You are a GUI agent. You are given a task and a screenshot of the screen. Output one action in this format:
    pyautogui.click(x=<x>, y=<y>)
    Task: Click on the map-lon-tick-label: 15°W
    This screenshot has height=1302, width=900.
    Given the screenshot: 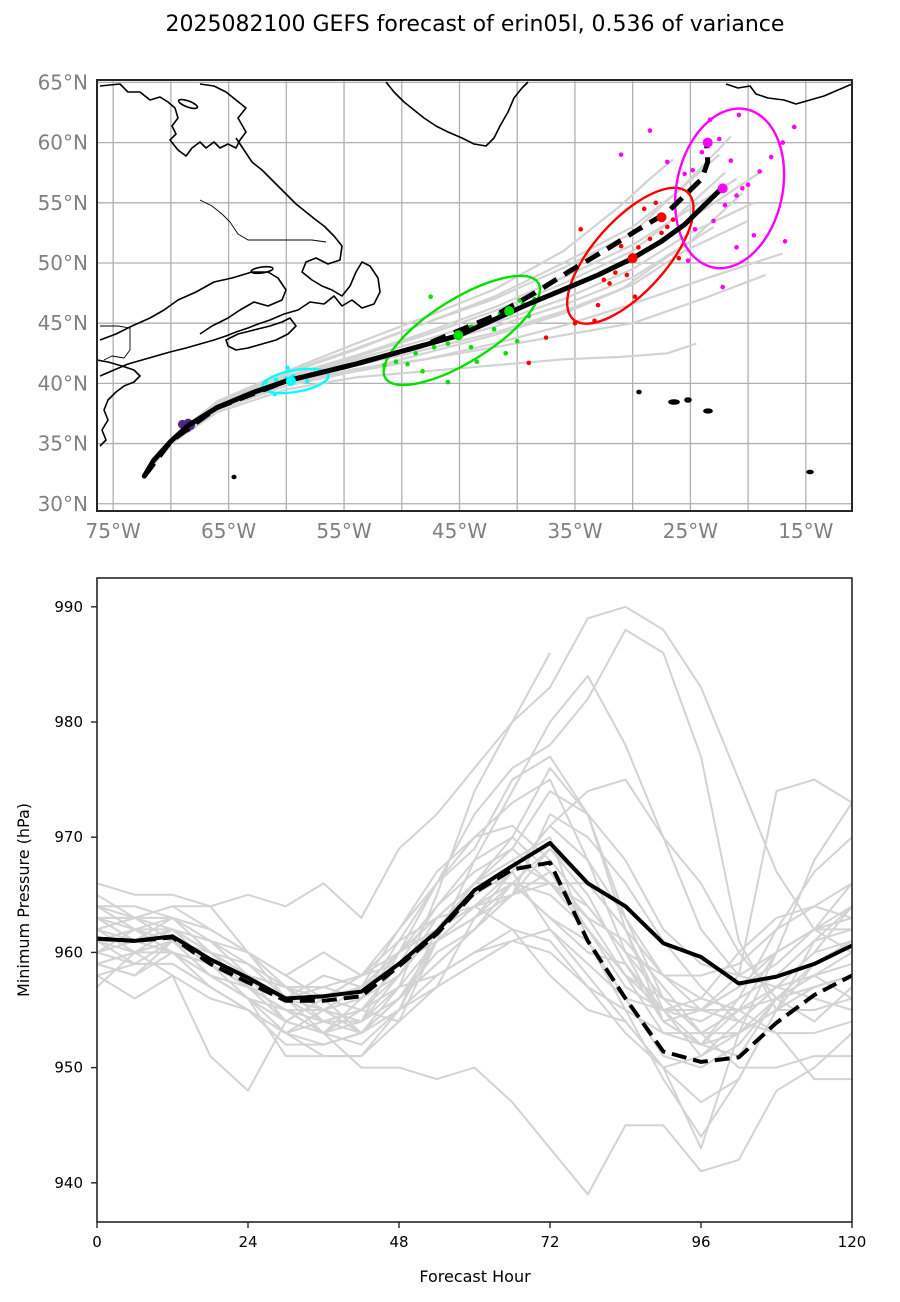 What is the action you would take?
    pyautogui.click(x=805, y=531)
    